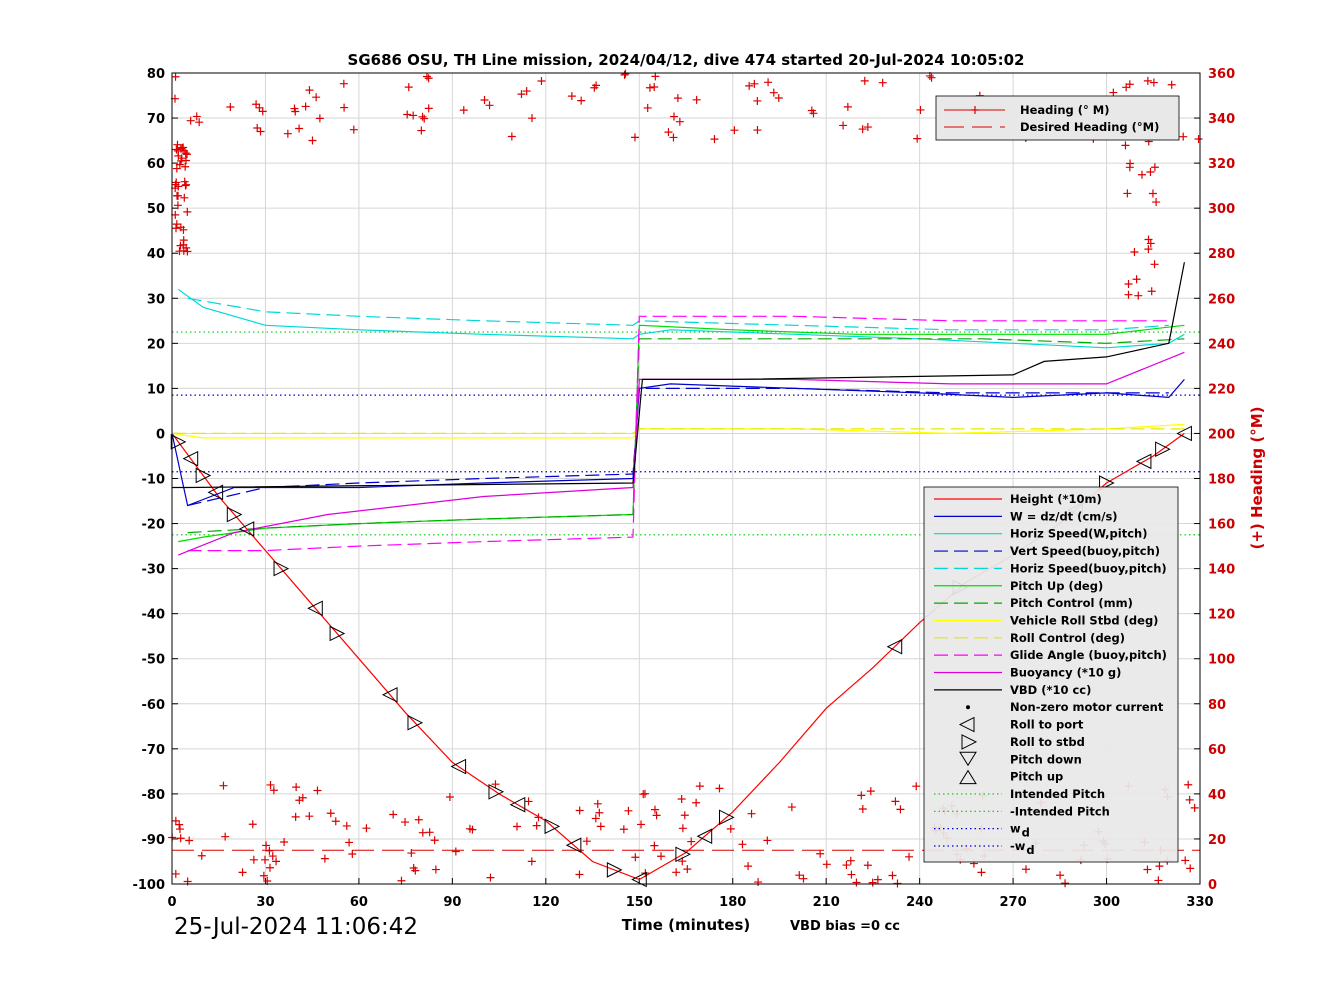  What do you see at coordinates (1056, 586) in the screenshot?
I see `main-legend-label: Pitch Up (deg)` at bounding box center [1056, 586].